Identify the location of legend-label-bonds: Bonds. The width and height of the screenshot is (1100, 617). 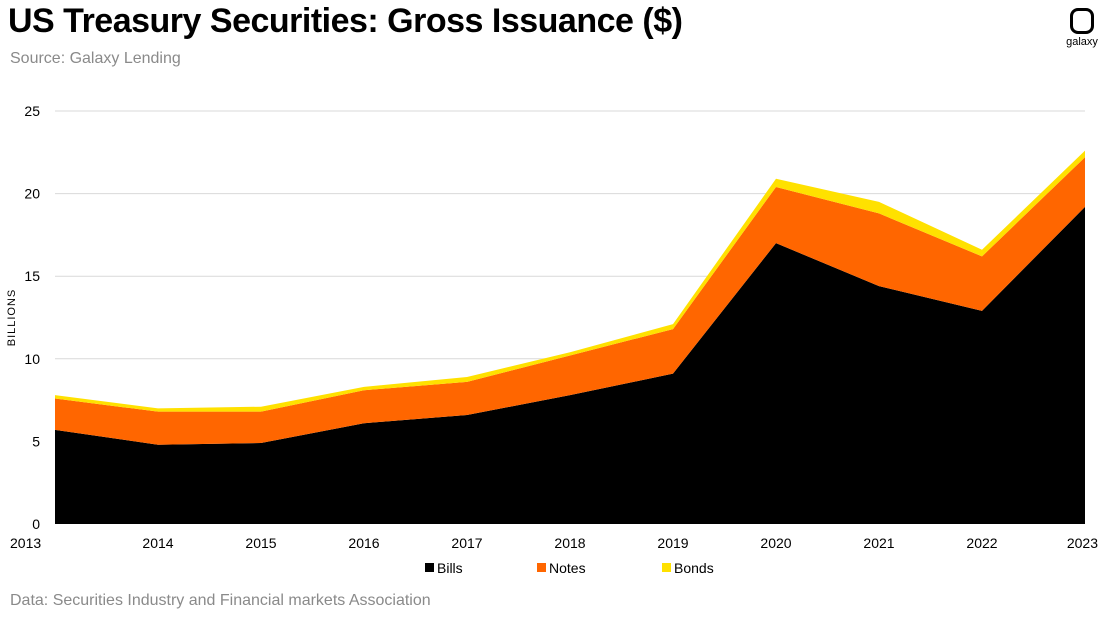
(694, 568).